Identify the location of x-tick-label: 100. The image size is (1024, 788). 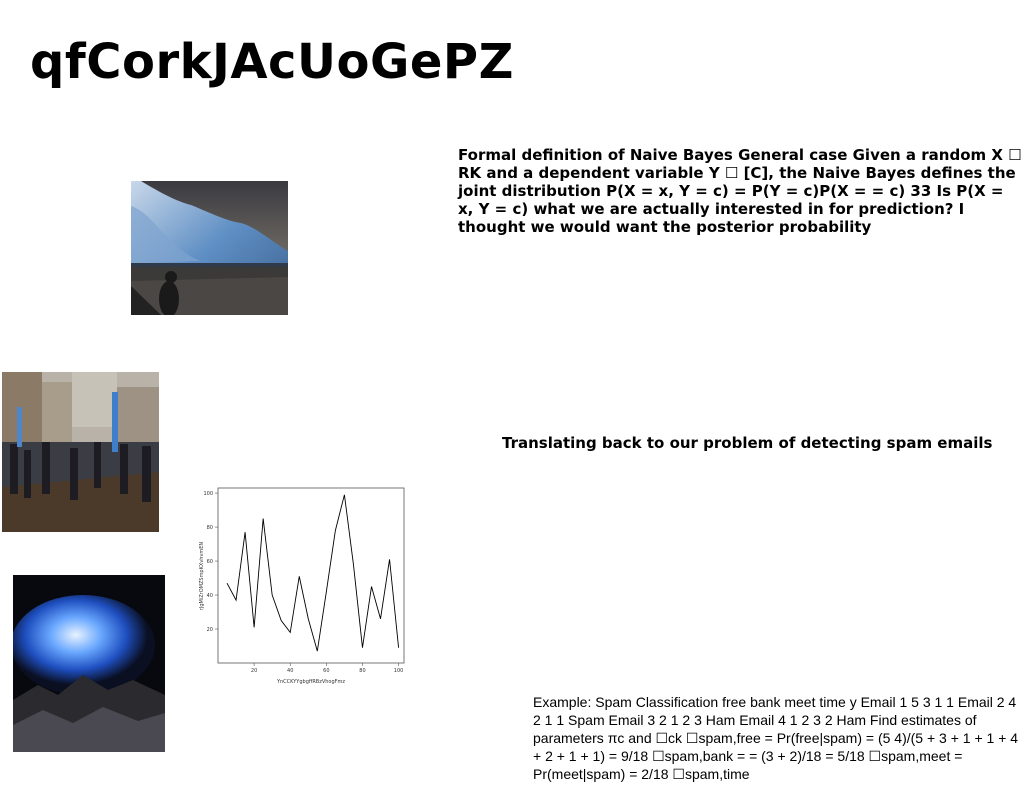
(399, 671).